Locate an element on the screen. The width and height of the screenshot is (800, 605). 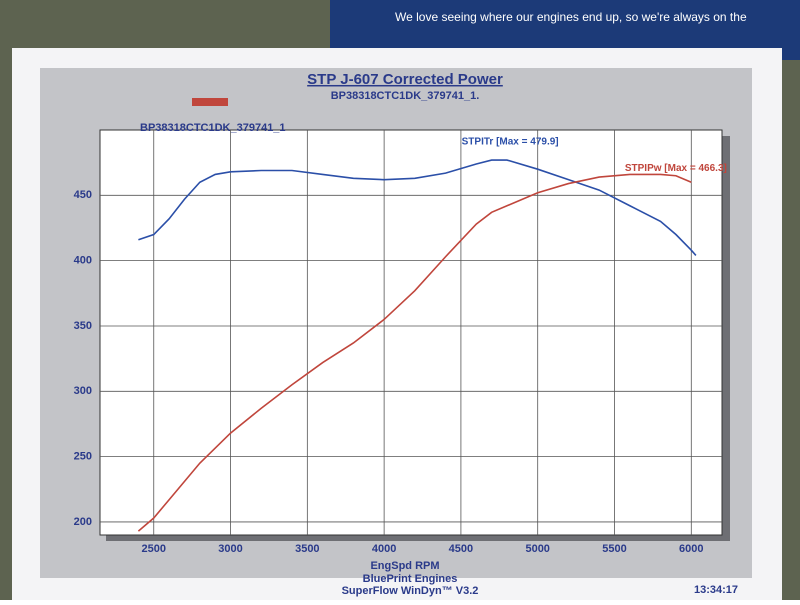
y-tick-label: 450 is located at coordinates (83, 195).